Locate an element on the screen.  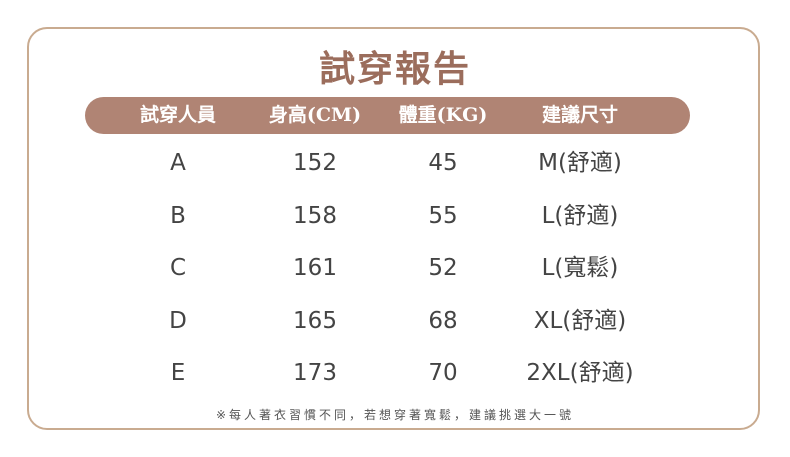
table-cell: 165 is located at coordinates (315, 320).